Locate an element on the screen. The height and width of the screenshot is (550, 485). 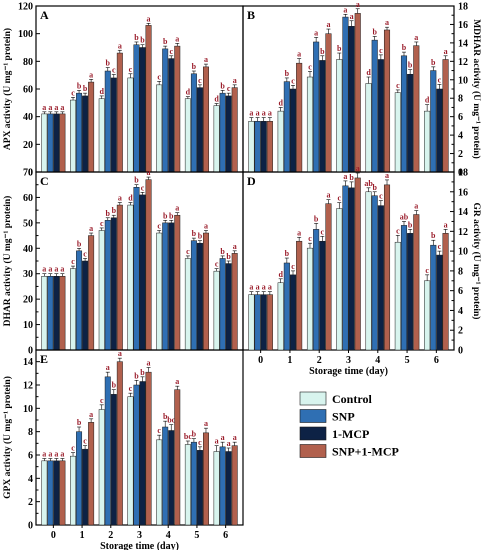
x-tick-label: 1 is located at coordinates (289, 360).